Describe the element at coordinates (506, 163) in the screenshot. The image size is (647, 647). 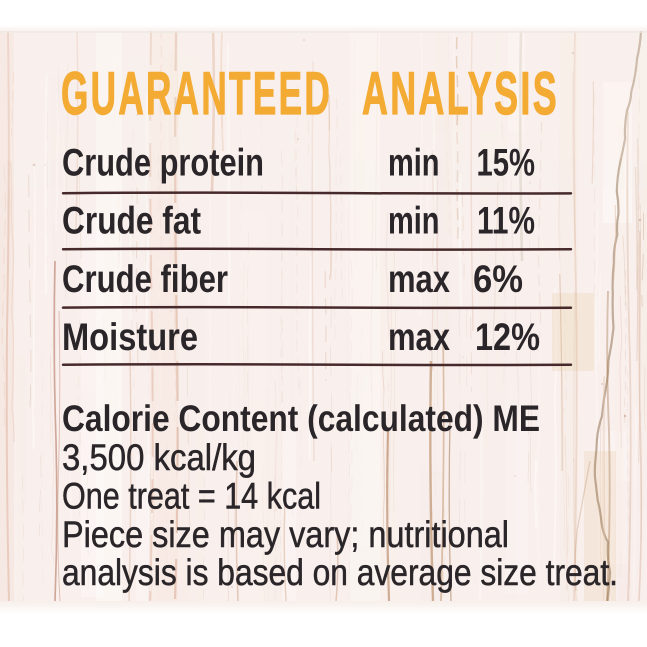
I see `svg-text: 15%` at that location.